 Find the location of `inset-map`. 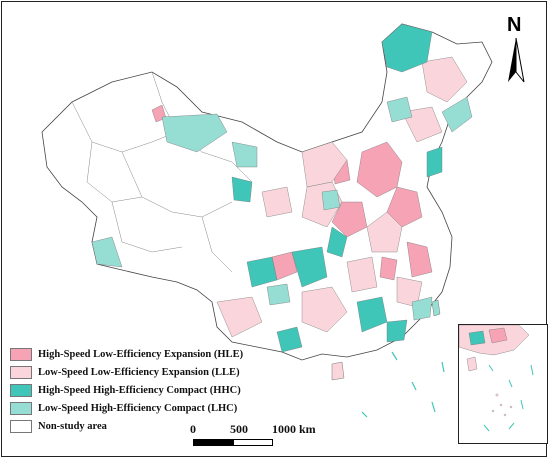

inset-map is located at coordinates (496, 378).